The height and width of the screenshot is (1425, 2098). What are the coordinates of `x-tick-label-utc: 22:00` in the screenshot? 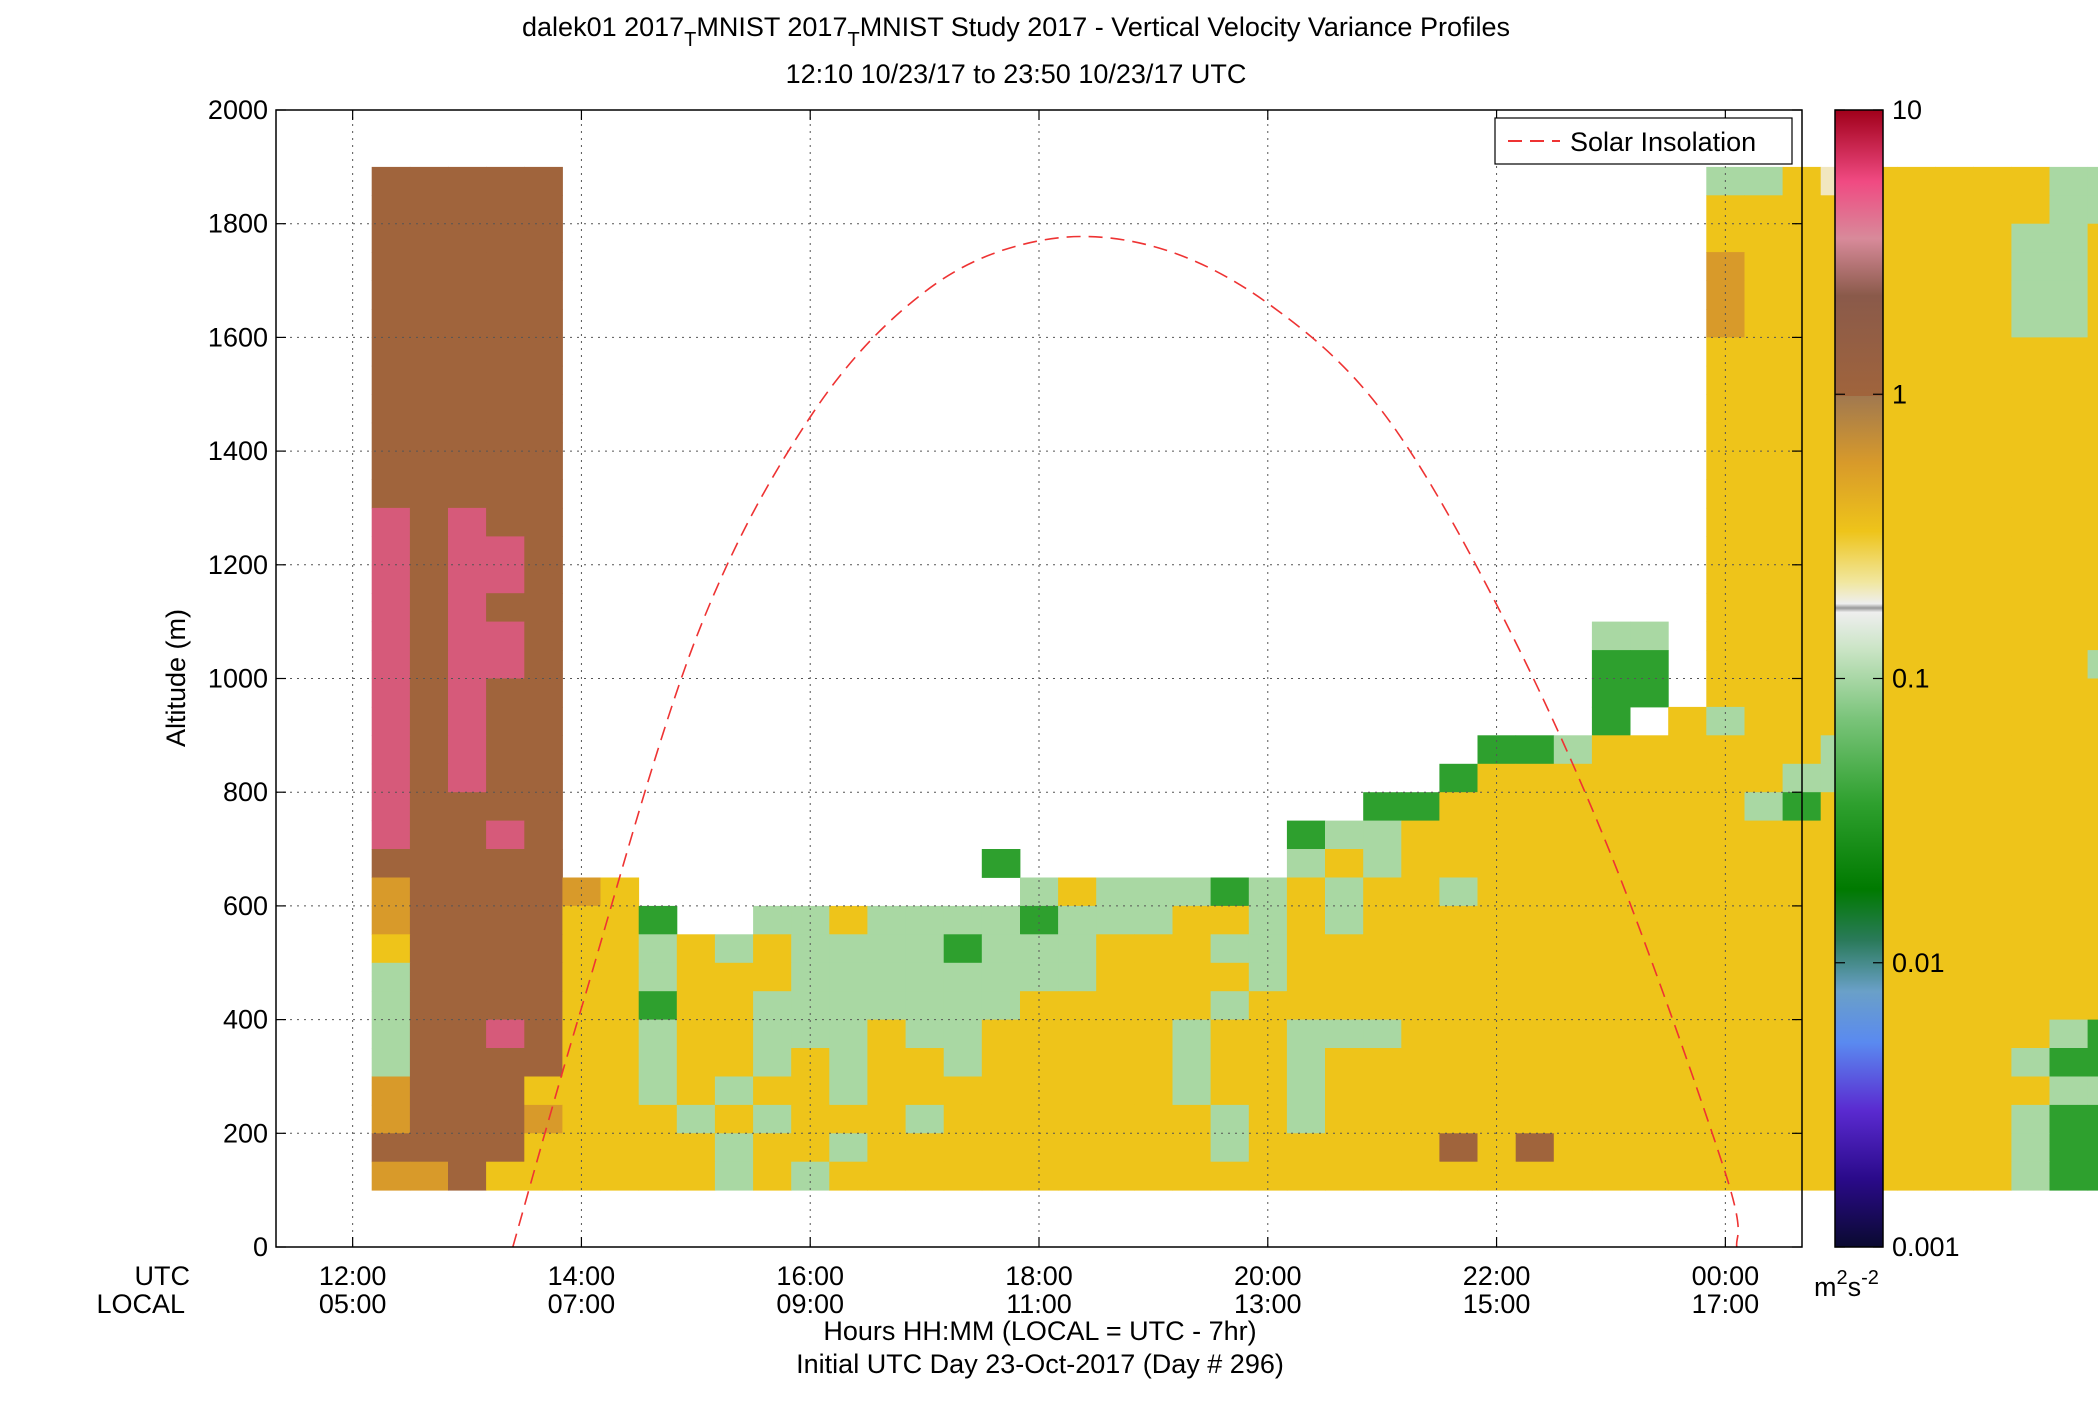 It's located at (1497, 1276).